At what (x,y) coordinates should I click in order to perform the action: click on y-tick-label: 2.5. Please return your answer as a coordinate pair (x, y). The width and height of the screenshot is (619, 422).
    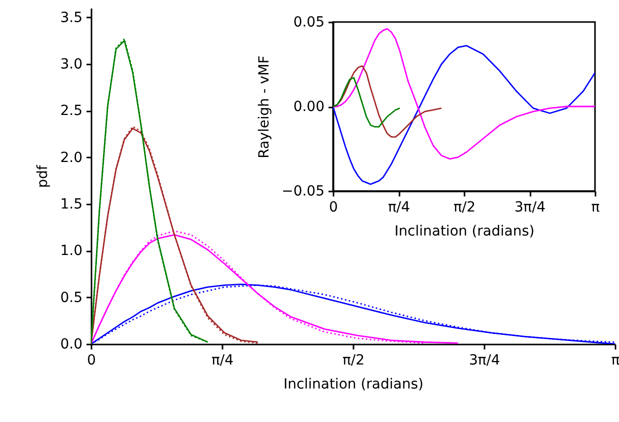
    Looking at the image, I should click on (71, 111).